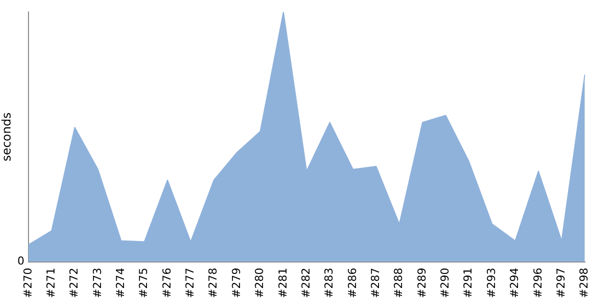 The height and width of the screenshot is (300, 600). Describe the element at coordinates (259, 283) in the screenshot. I see `x-tick-label: #280` at that location.